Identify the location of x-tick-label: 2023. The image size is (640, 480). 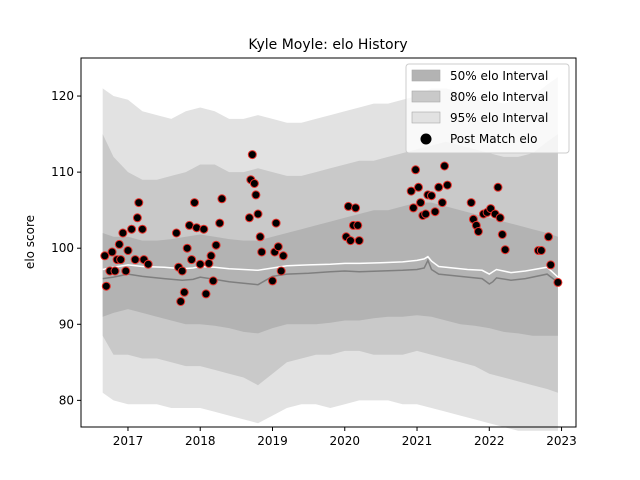
(561, 441).